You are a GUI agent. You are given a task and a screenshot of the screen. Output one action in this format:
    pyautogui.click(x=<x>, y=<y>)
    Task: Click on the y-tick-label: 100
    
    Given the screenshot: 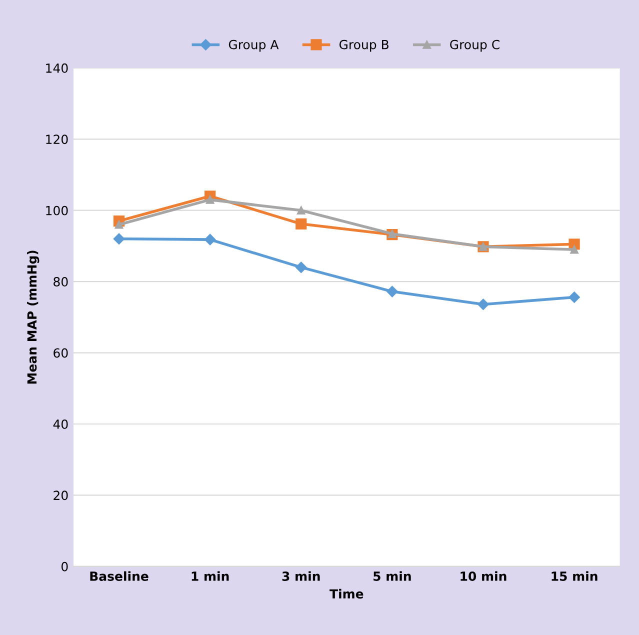 What is the action you would take?
    pyautogui.click(x=57, y=211)
    